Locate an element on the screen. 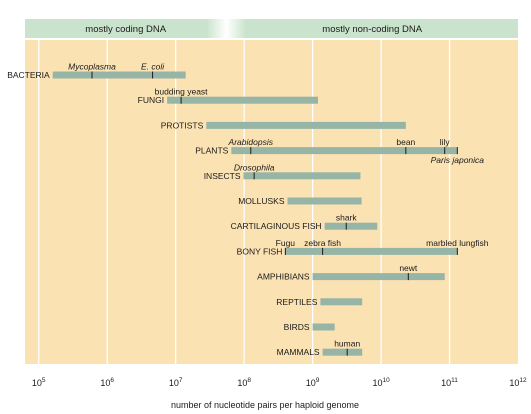 The height and width of the screenshot is (414, 531). marker-label: Mycoplasma is located at coordinates (92, 67).